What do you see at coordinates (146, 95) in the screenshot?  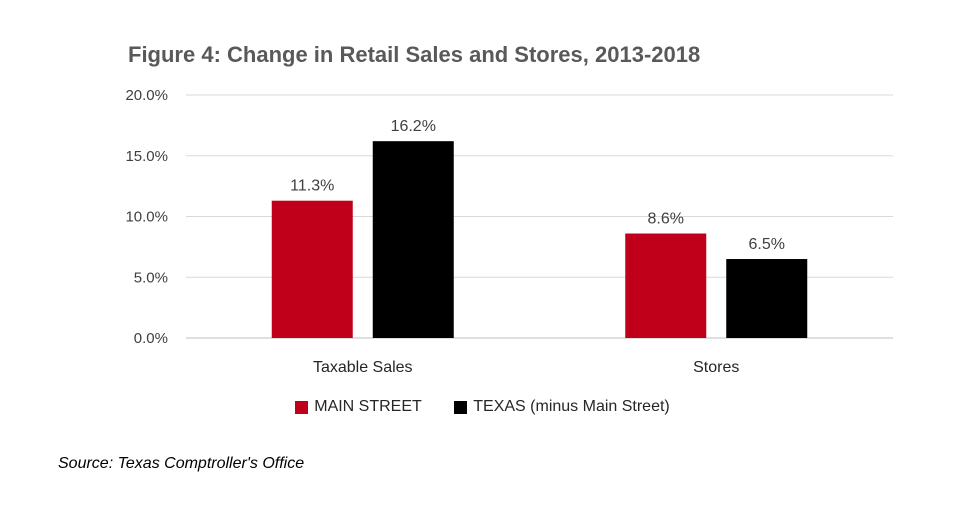 I see `y-tick-label: 20.0%` at bounding box center [146, 95].